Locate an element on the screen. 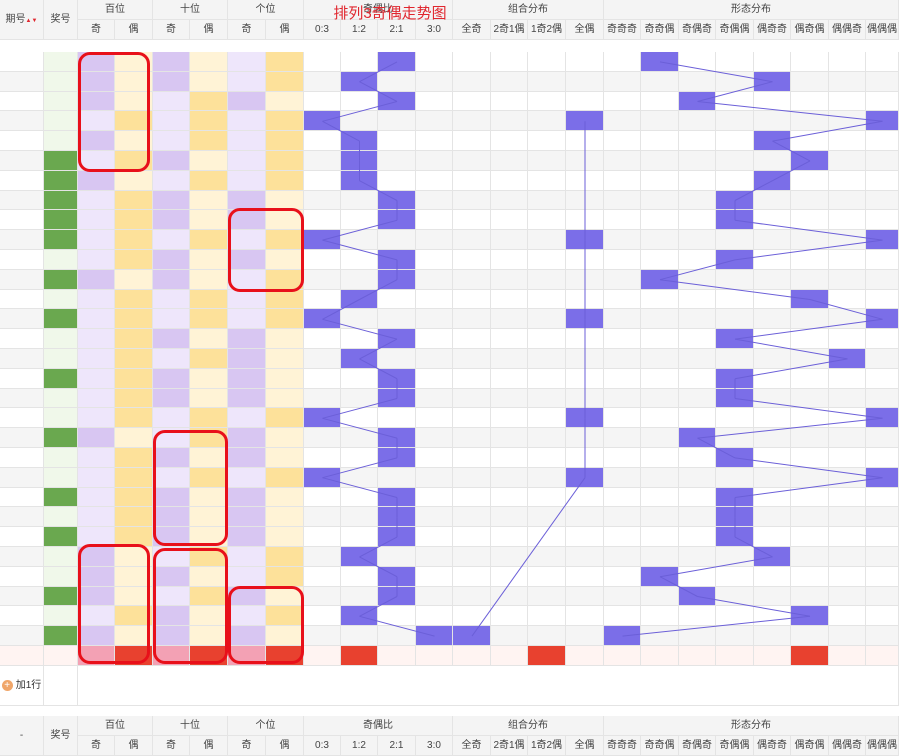 Image resolution: width=899 pixels, height=756 pixels. combo-sub-header: 全偶 is located at coordinates (585, 745).